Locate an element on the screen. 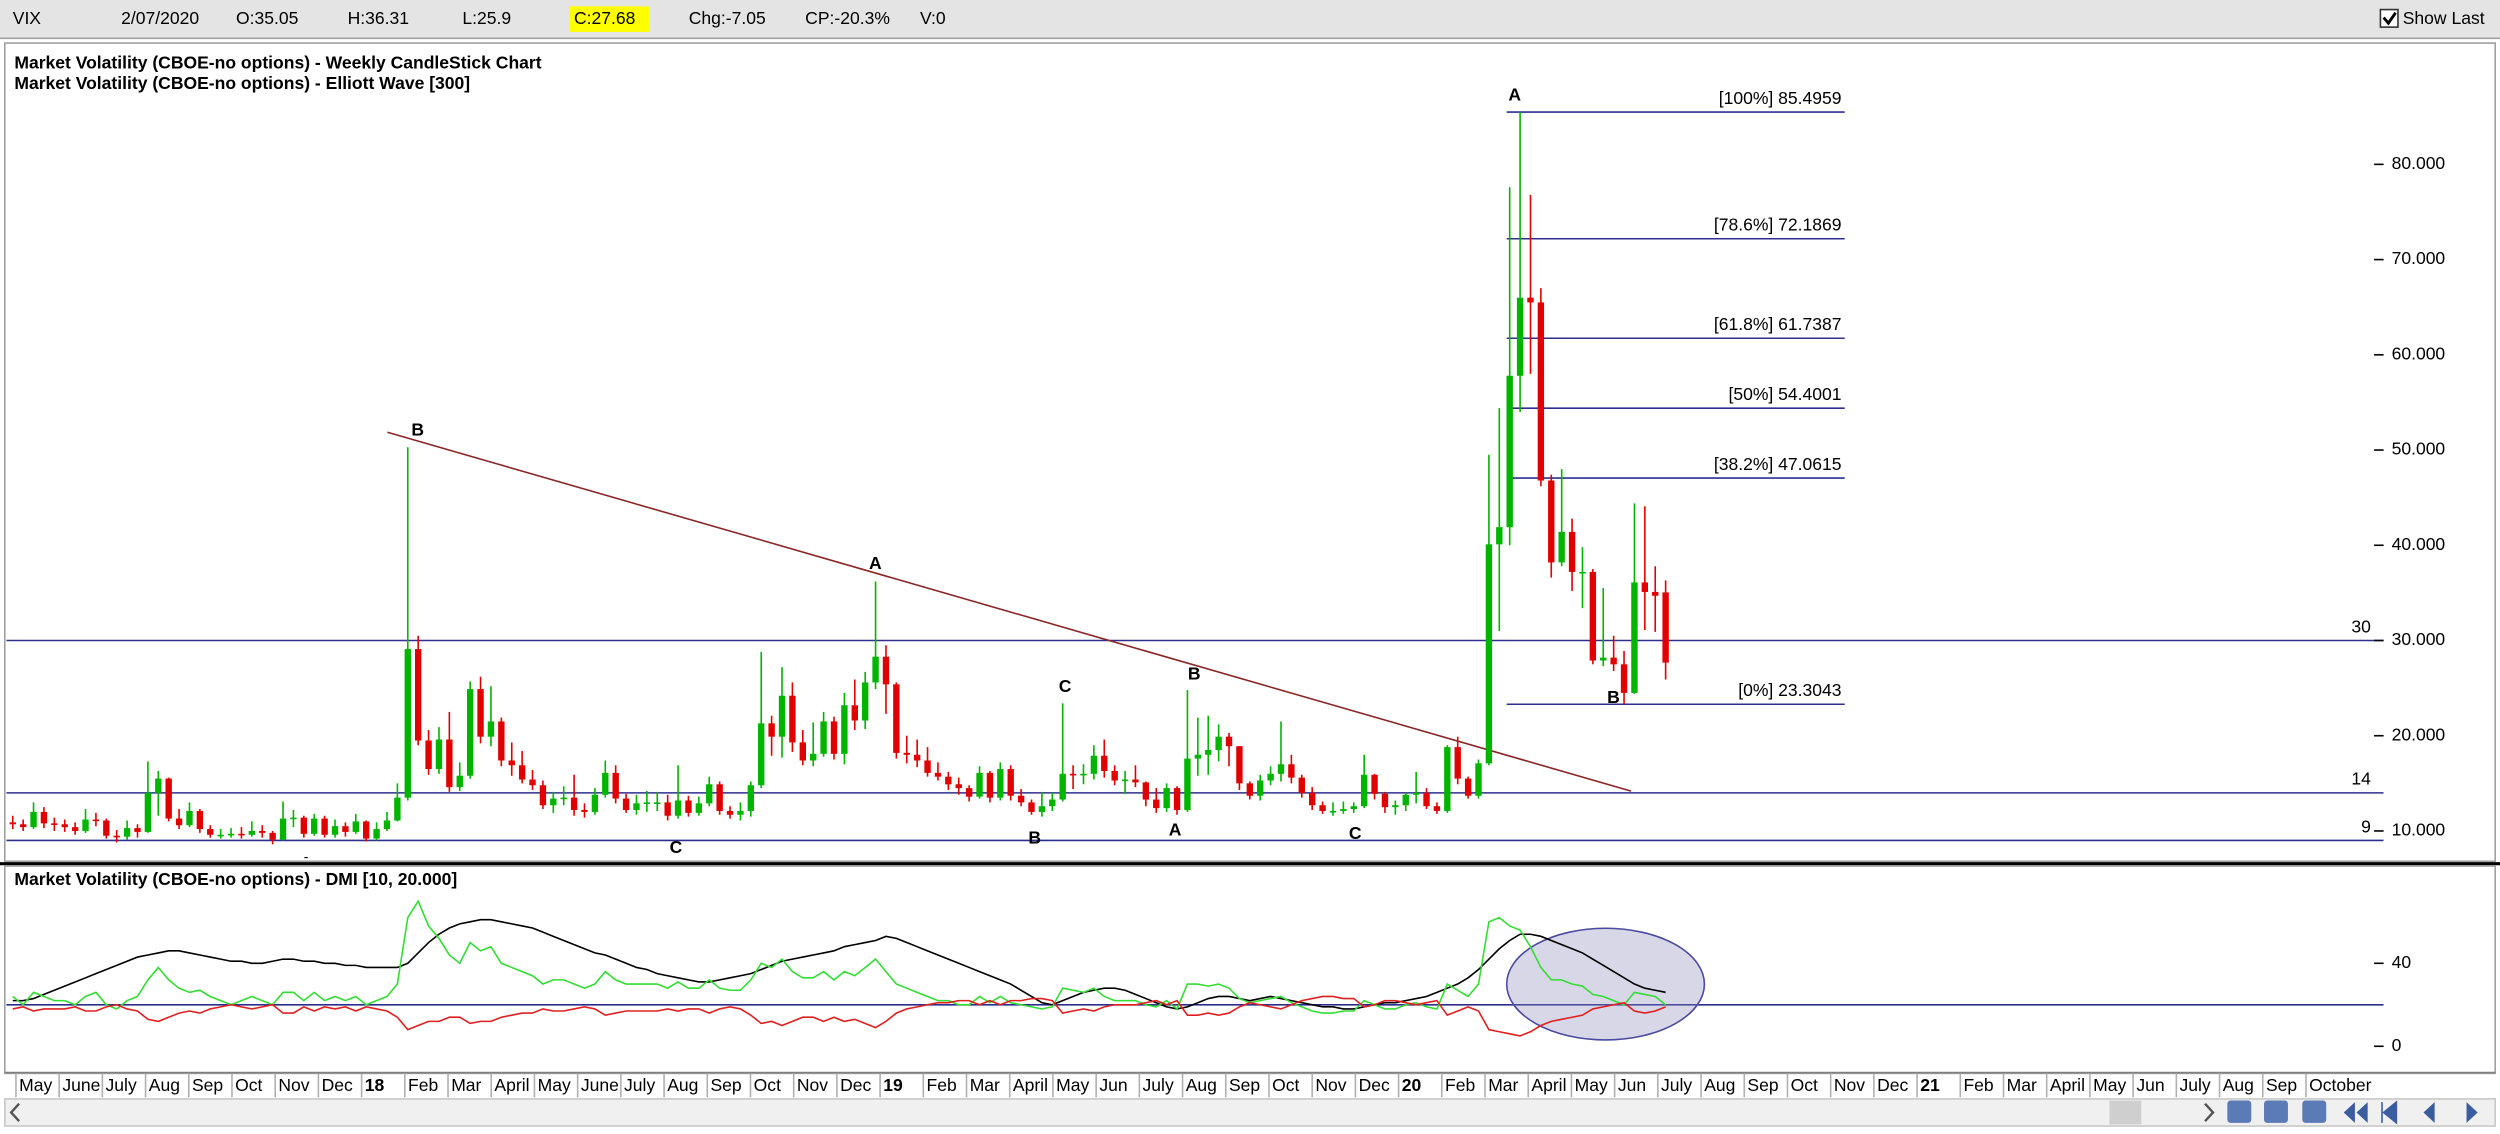 The image size is (2500, 1134). scroll-left is located at coordinates (15, 1112).